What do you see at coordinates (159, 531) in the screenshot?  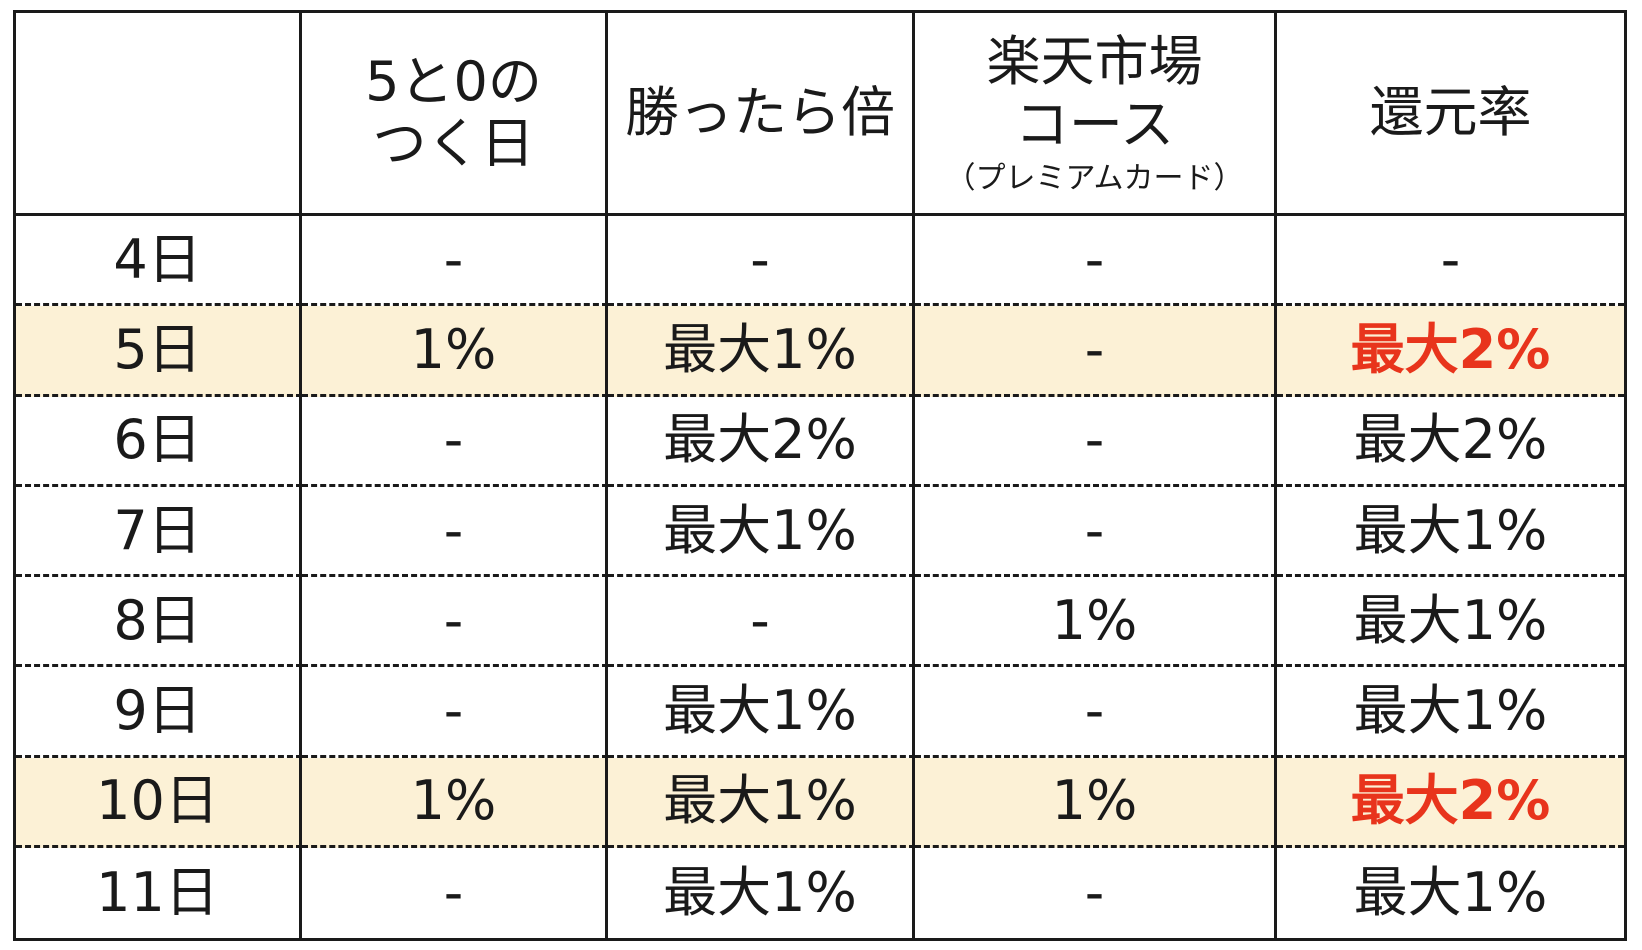 I see `cell-day: 7日` at bounding box center [159, 531].